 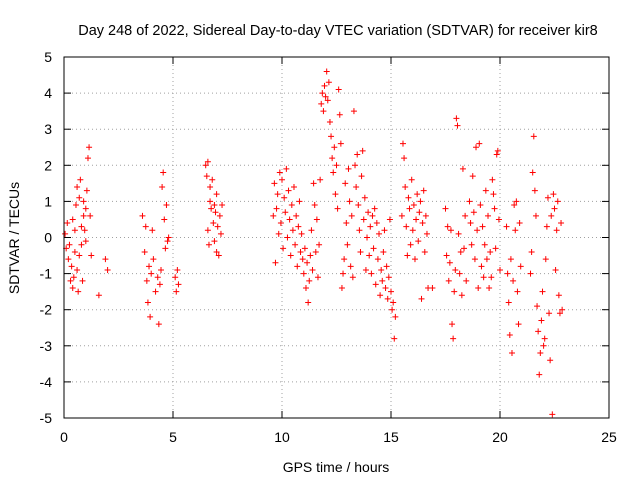 What do you see at coordinates (282, 437) in the screenshot?
I see `x-tick-label: 10` at bounding box center [282, 437].